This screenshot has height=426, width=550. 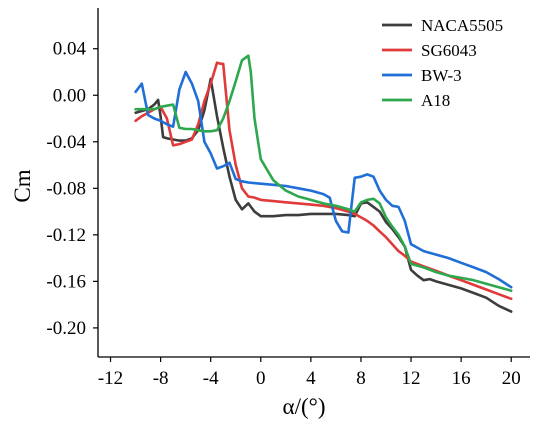 What do you see at coordinates (261, 378) in the screenshot?
I see `x-tick-label: 0` at bounding box center [261, 378].